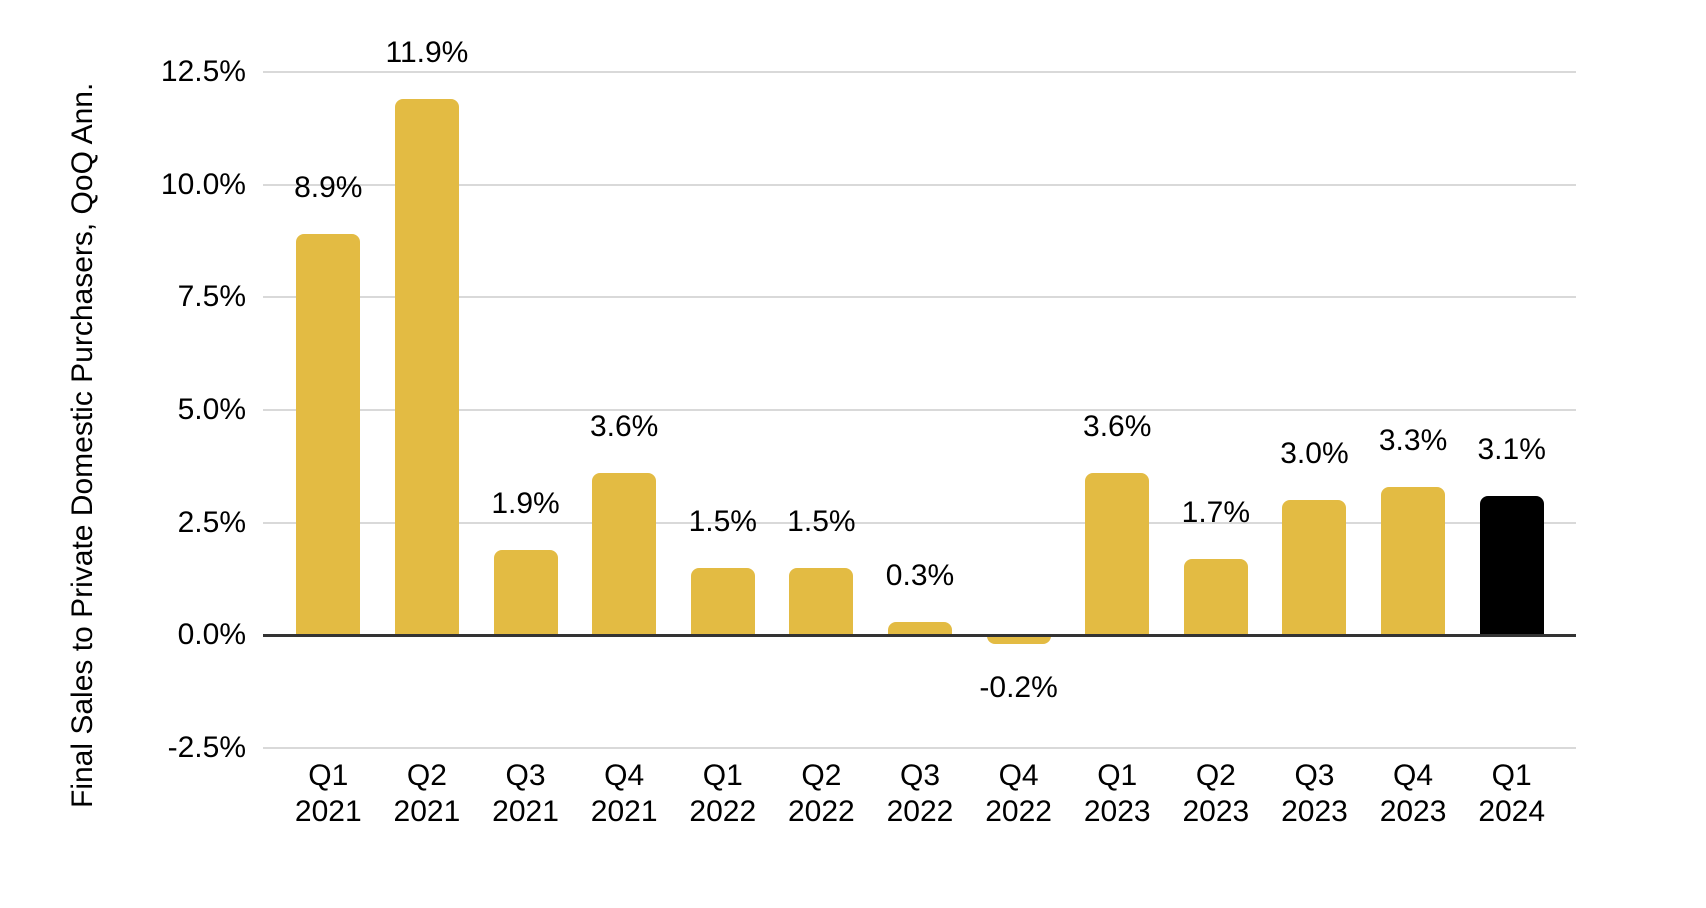 The height and width of the screenshot is (908, 1706). I want to click on y-tick-label: 12.5%, so click(203, 71).